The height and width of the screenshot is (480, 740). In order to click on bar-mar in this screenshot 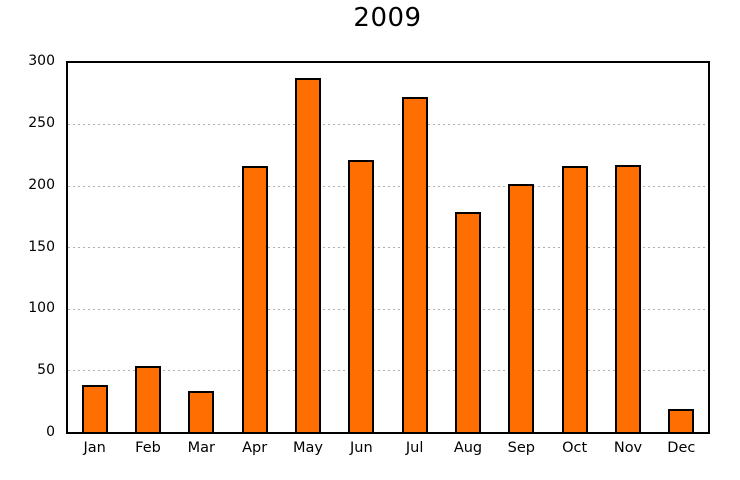, I will do `click(201, 411)`.